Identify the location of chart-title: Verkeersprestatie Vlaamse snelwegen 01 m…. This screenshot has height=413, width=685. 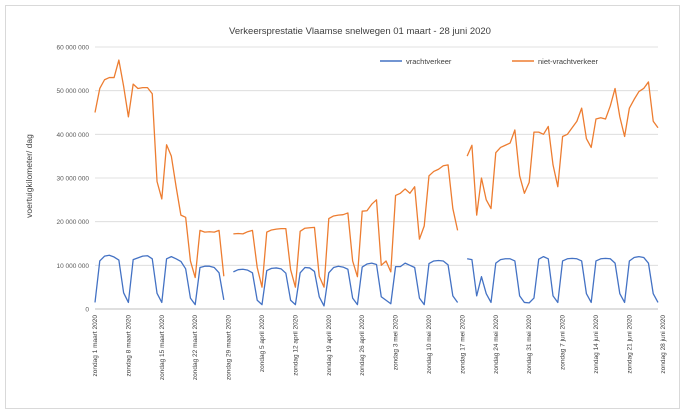
(360, 31).